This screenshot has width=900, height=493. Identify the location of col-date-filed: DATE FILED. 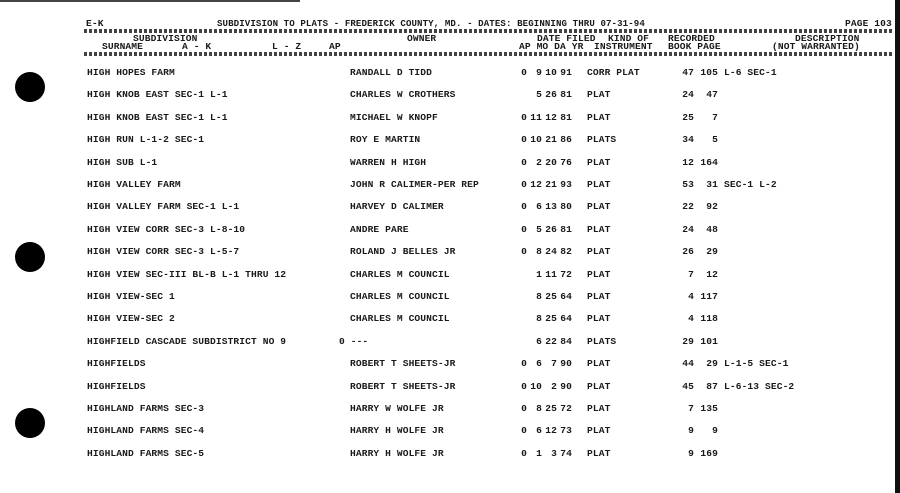
(566, 38).